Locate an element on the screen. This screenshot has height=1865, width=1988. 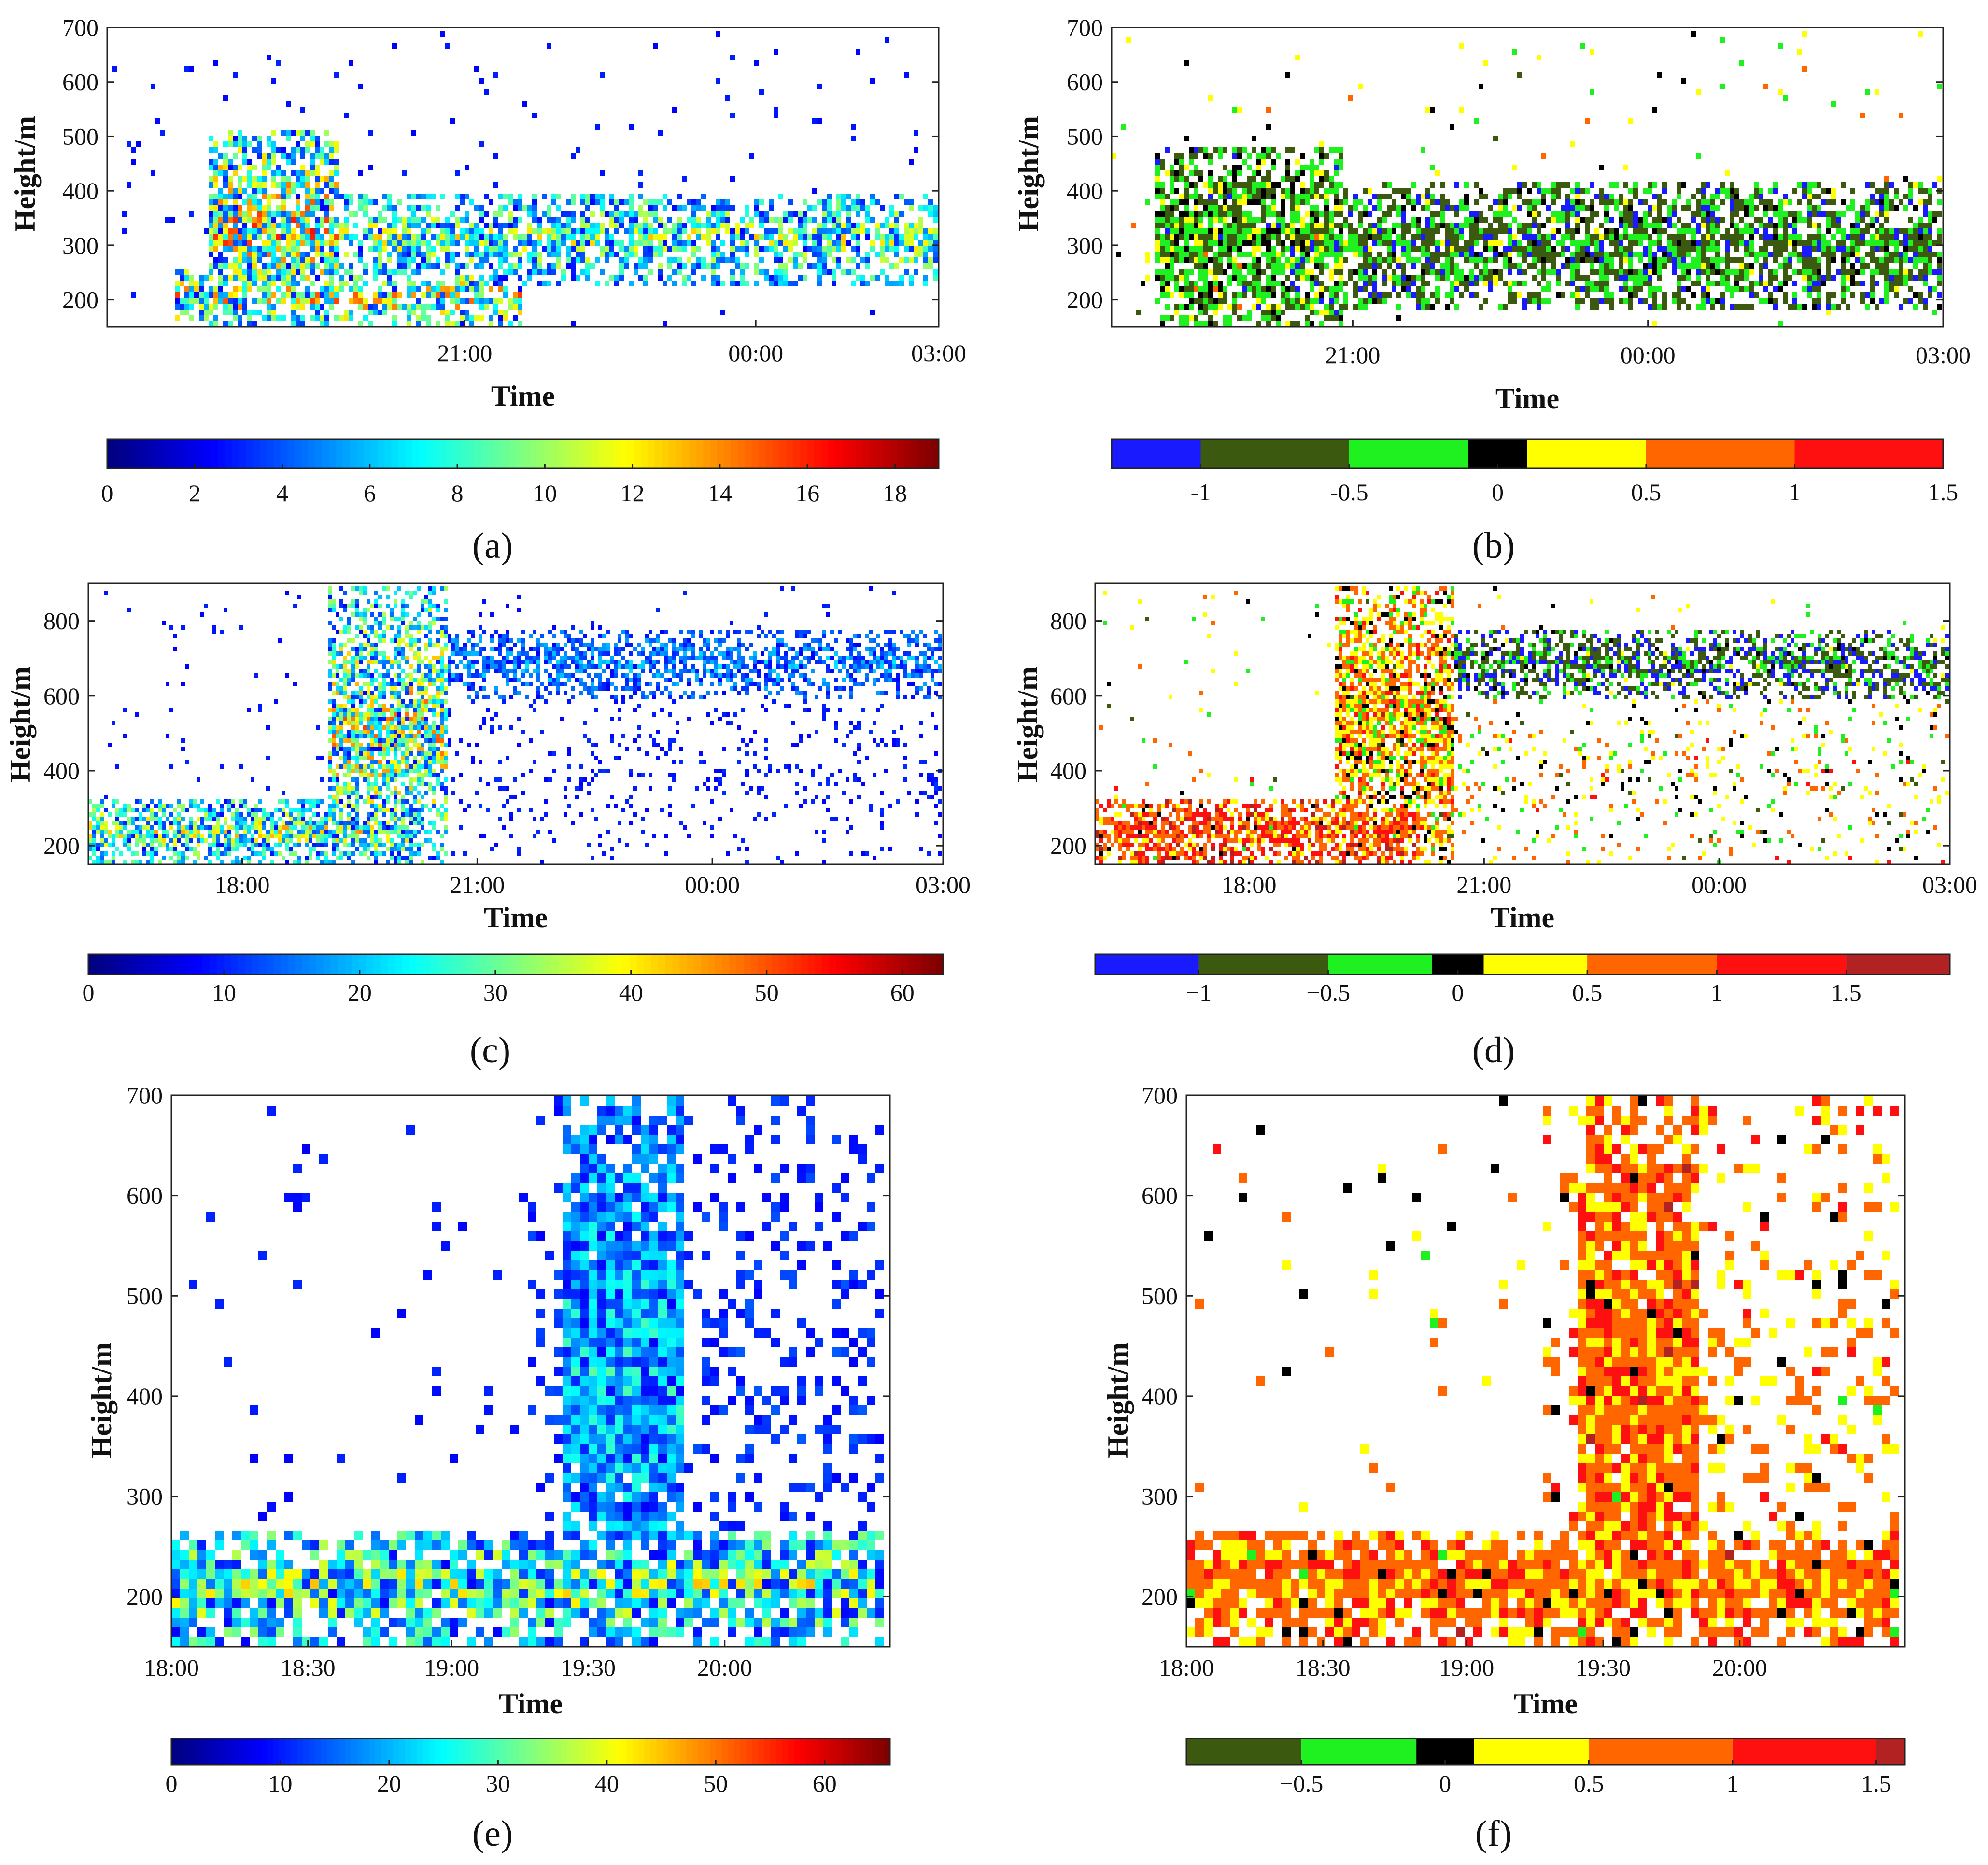
colorbar-segment is located at coordinates (527, 453).